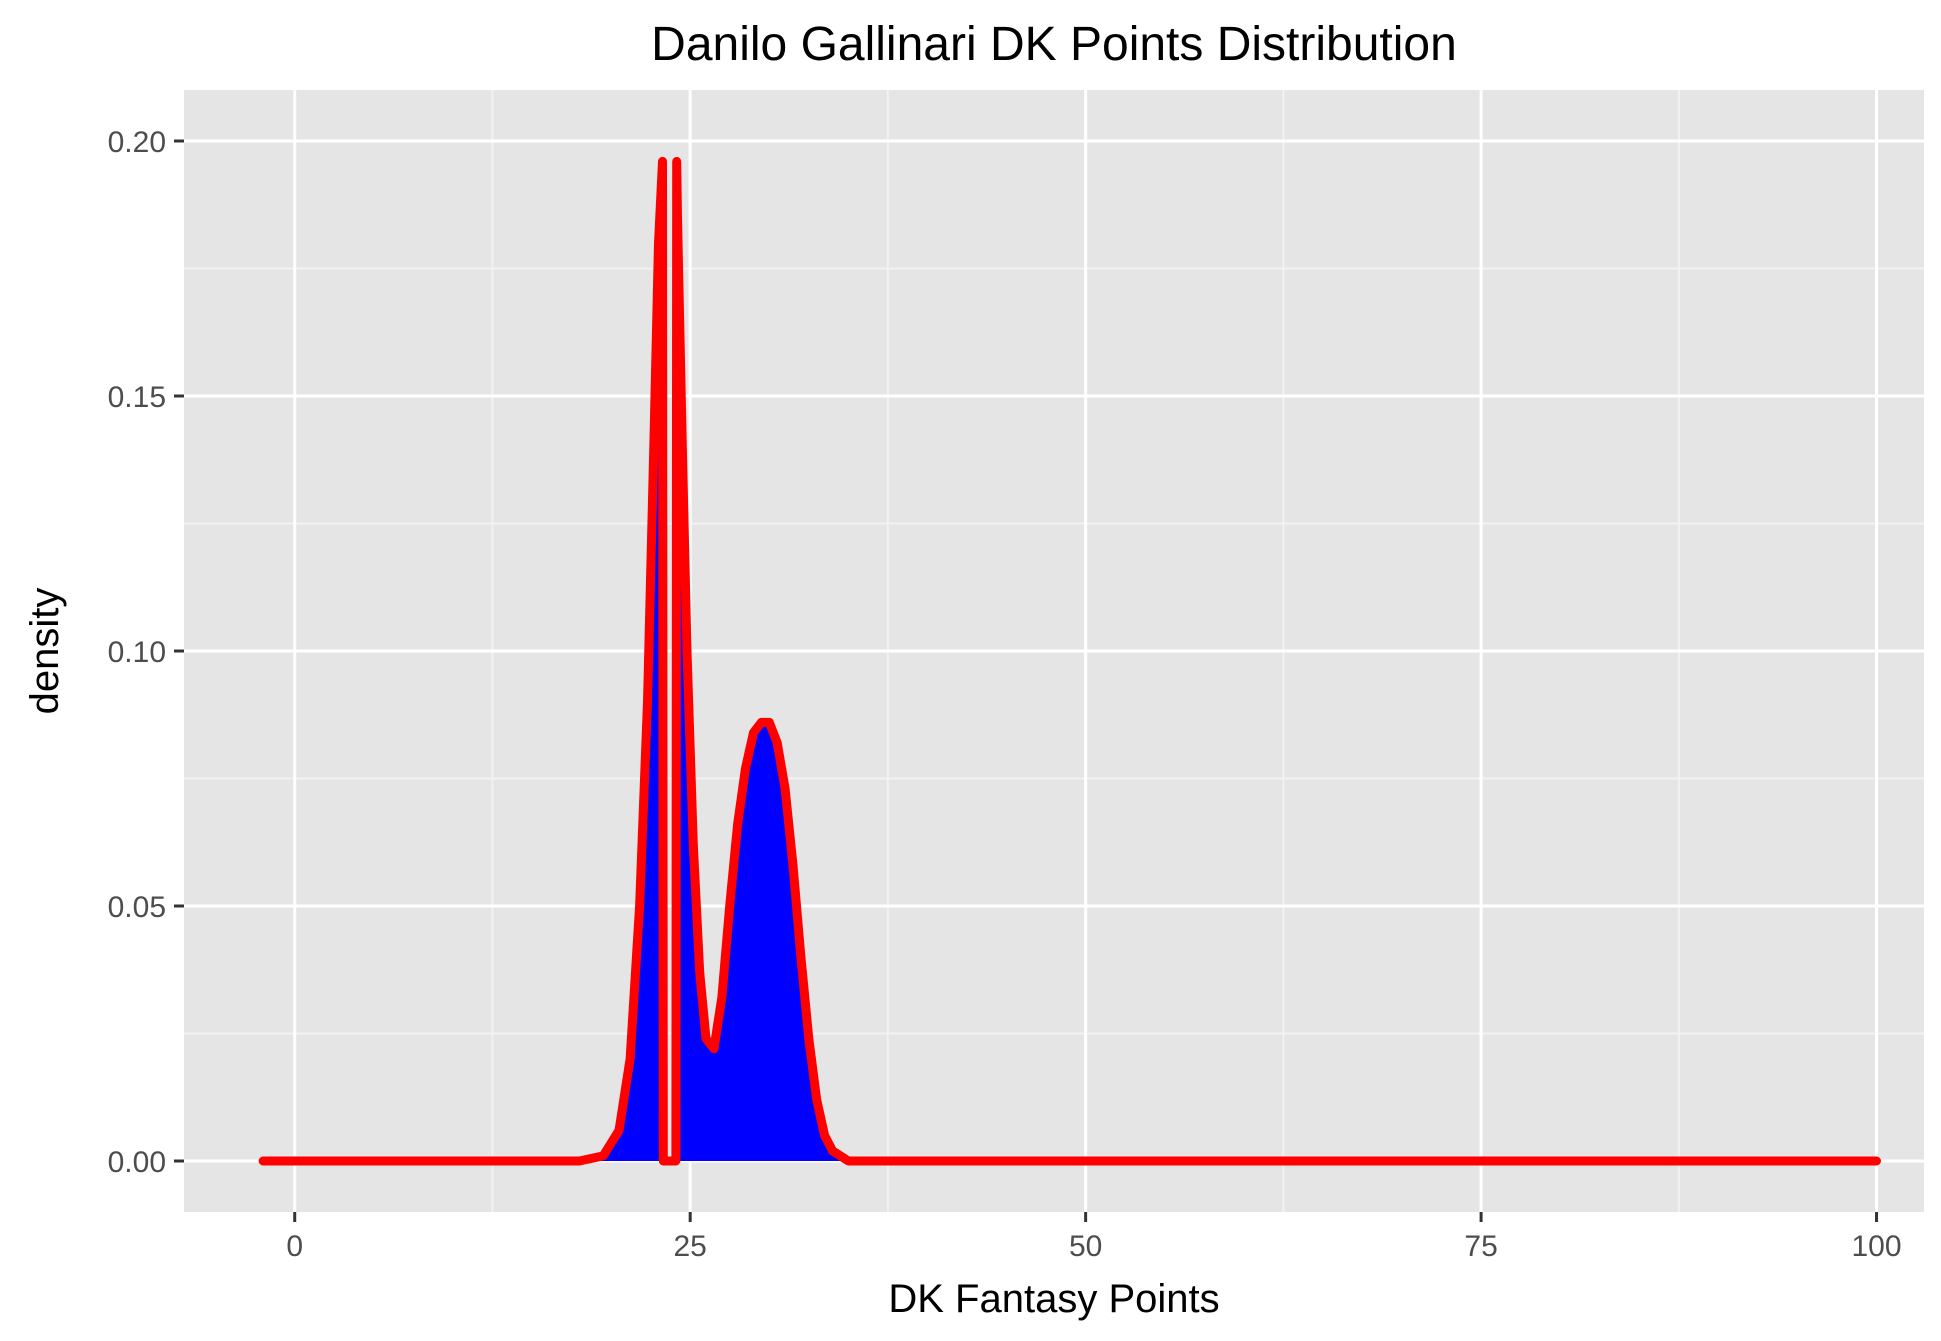 The image size is (1941, 1341). I want to click on y-tick-label: 0.00, so click(137, 1162).